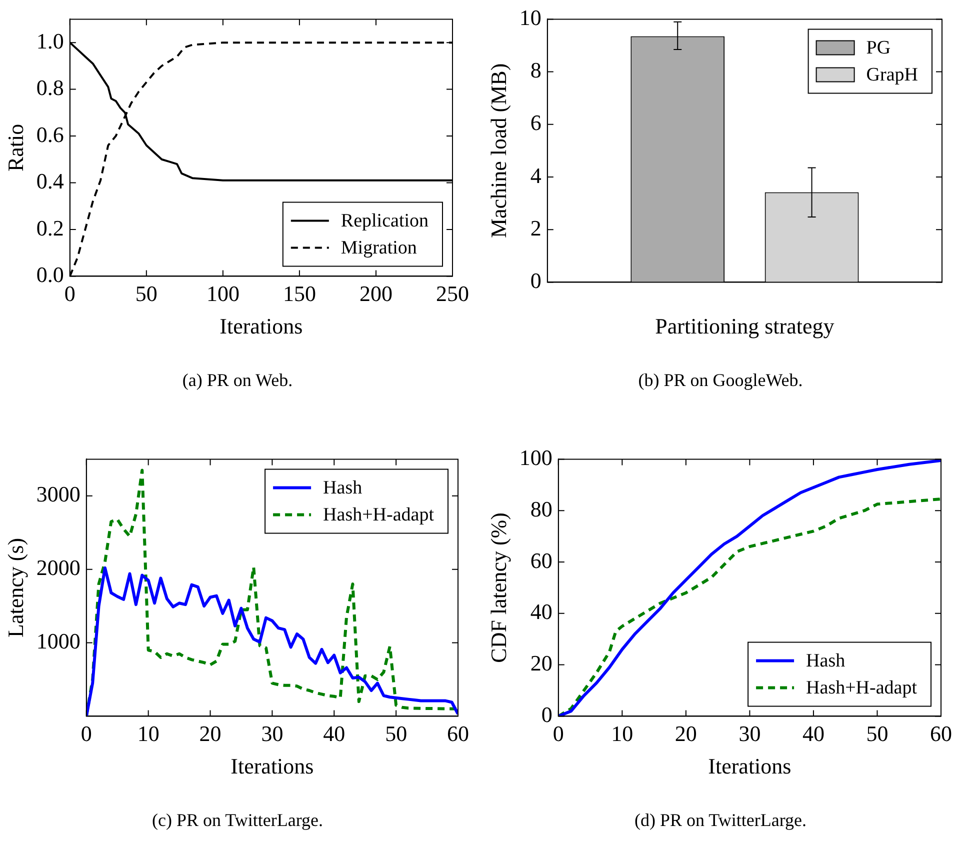 The width and height of the screenshot is (961, 848). What do you see at coordinates (744, 326) in the screenshot?
I see `x-axis-title: Partitioning strategy` at bounding box center [744, 326].